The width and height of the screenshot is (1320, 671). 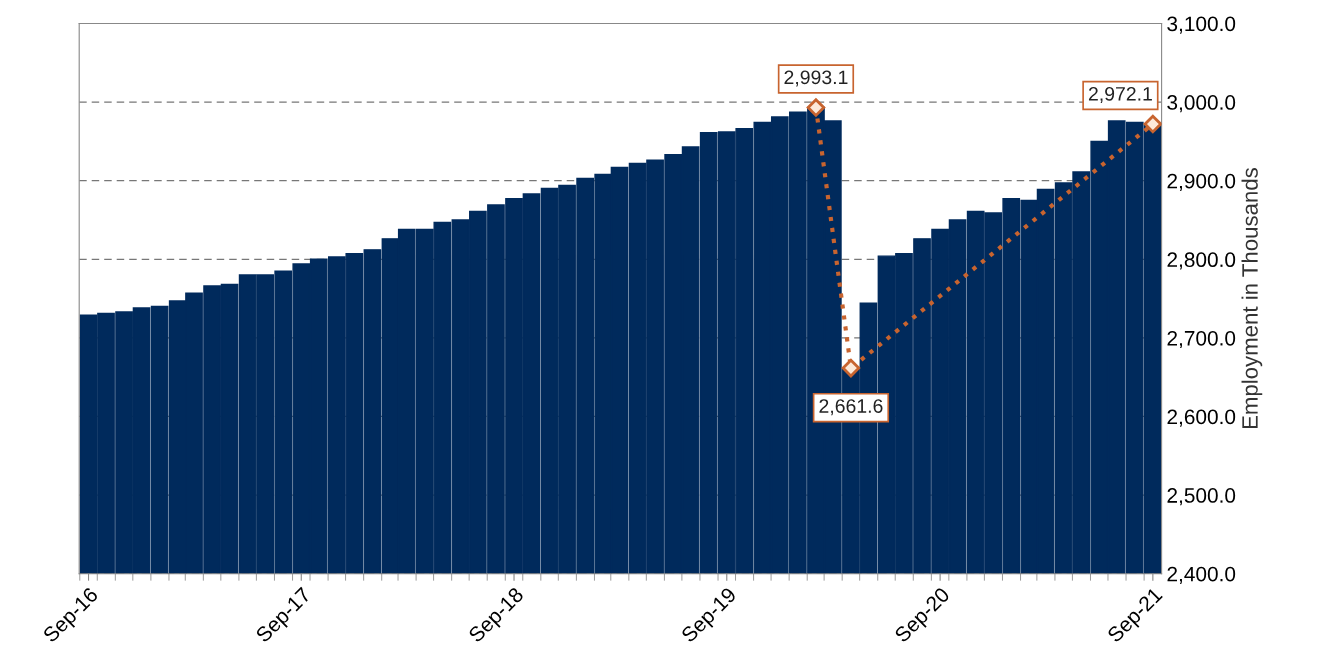 I want to click on data-label: 2,972.1, so click(x=1120, y=95).